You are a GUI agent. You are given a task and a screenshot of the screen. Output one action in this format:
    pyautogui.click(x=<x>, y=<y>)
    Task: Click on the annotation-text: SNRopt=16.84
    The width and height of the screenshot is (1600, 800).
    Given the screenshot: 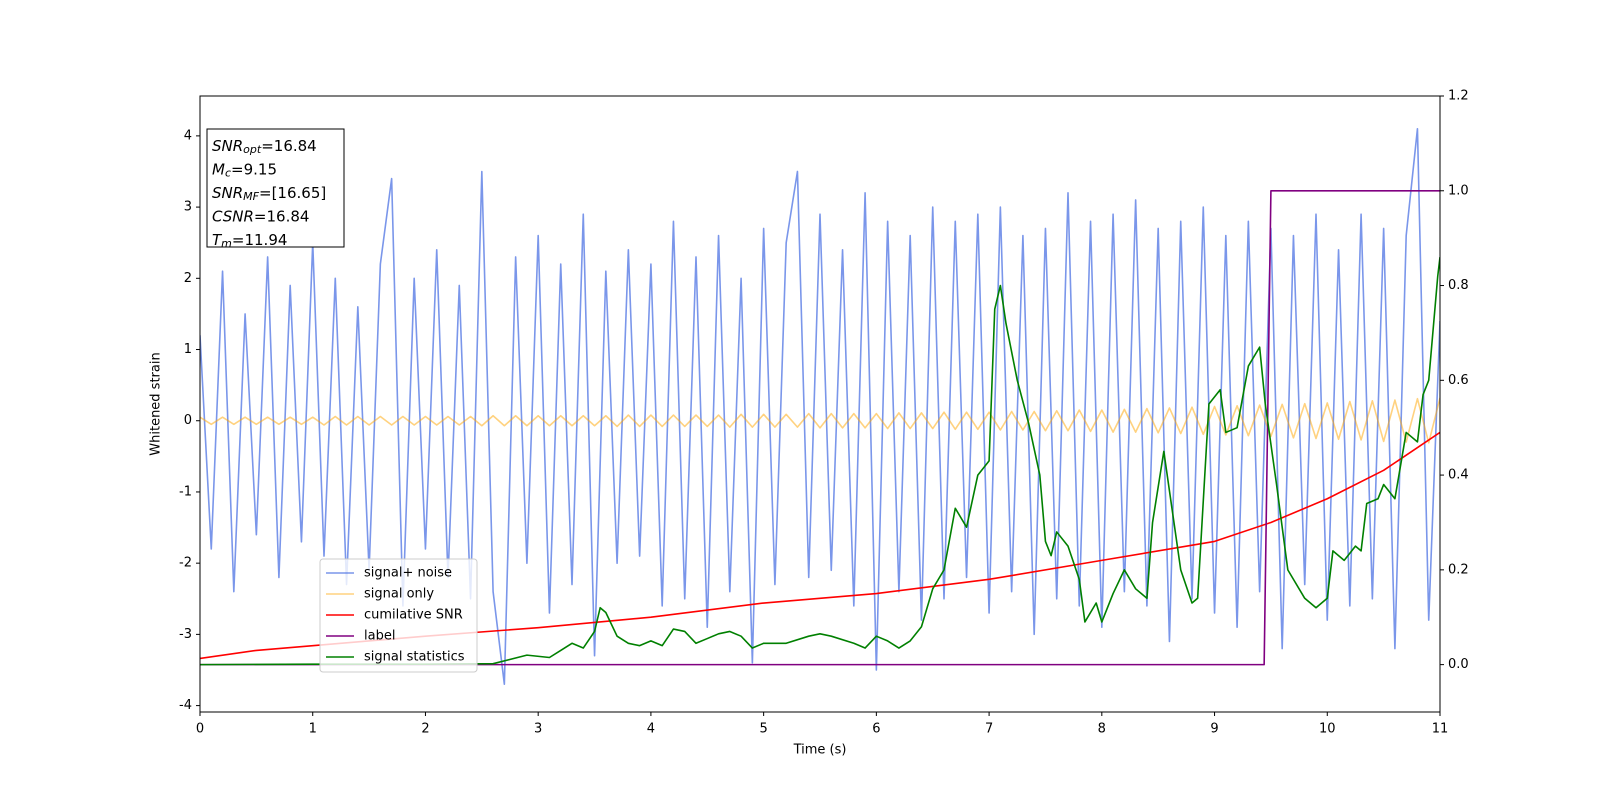 What is the action you would take?
    pyautogui.click(x=264, y=147)
    